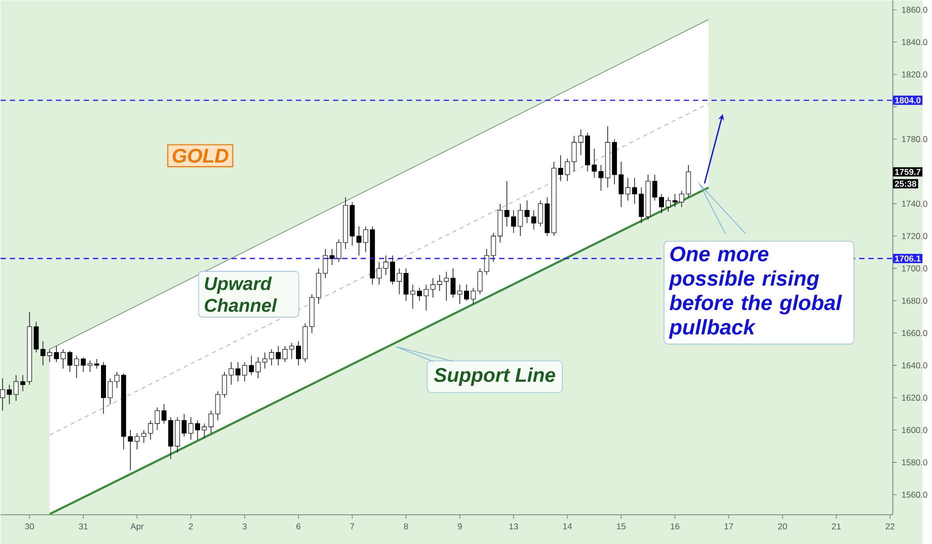 The height and width of the screenshot is (544, 932). What do you see at coordinates (836, 526) in the screenshot?
I see `x-tick-label: 21` at bounding box center [836, 526].